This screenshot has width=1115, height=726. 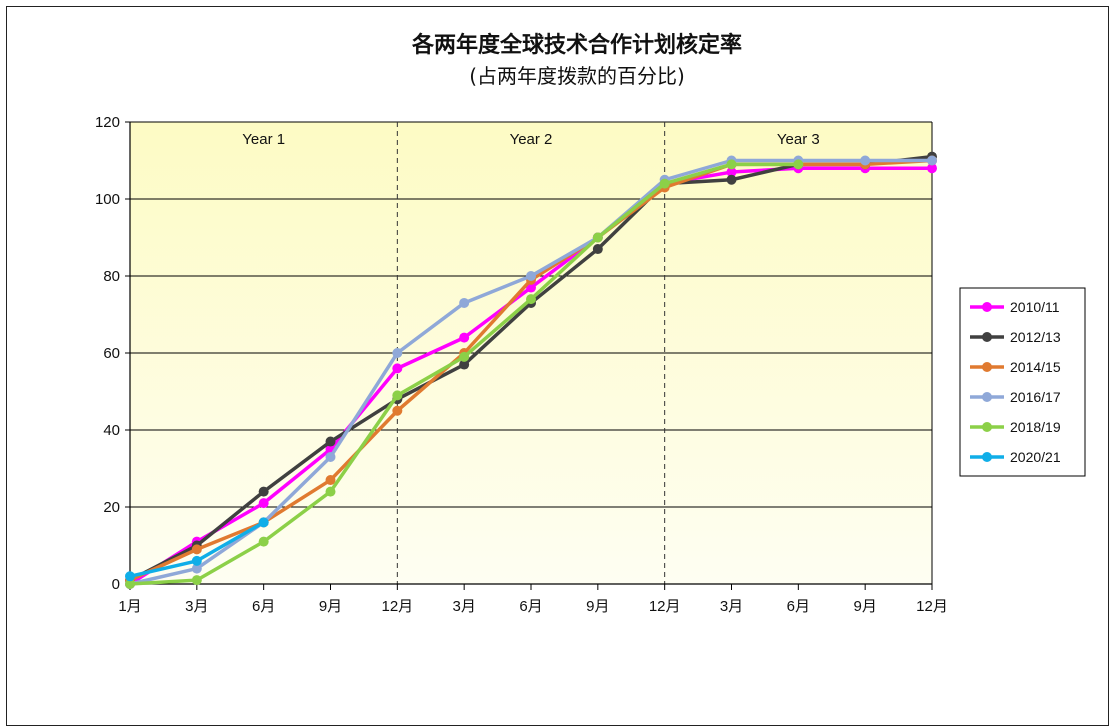 I want to click on legend-box, so click(x=1022, y=382).